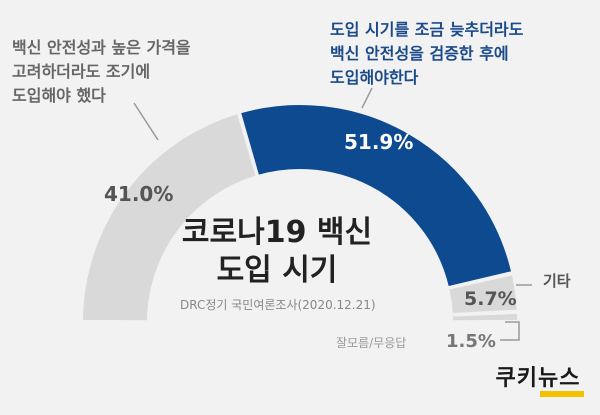 The image size is (600, 415). I want to click on data-label-dk: 1.5%, so click(471, 341).